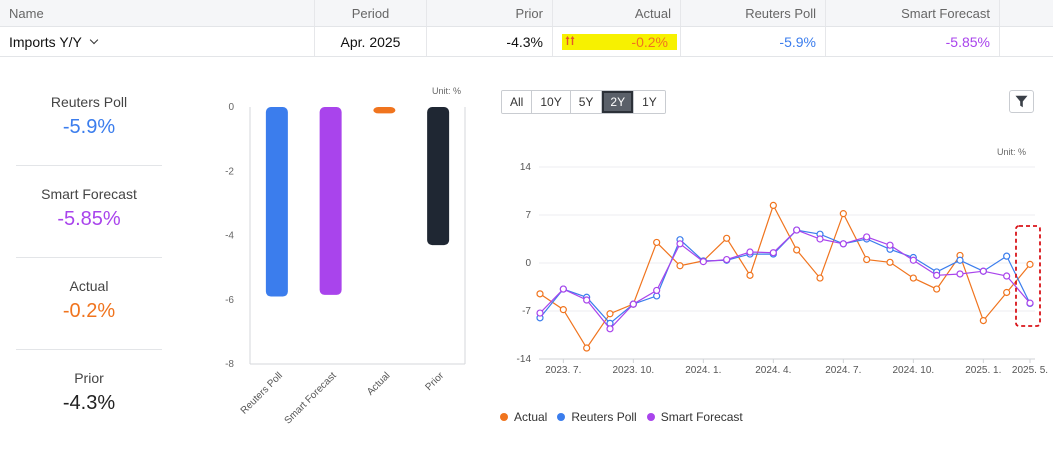 This screenshot has width=1053, height=454. Describe the element at coordinates (311, 398) in the screenshot. I see `x-tick-label: Smart Forecast` at that location.